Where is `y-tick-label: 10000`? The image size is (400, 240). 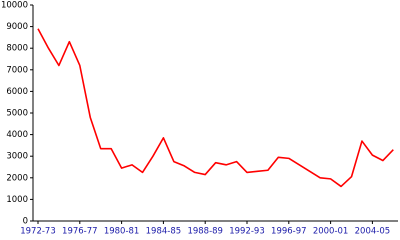 y-tick-label: 10000 is located at coordinates (14, 6).